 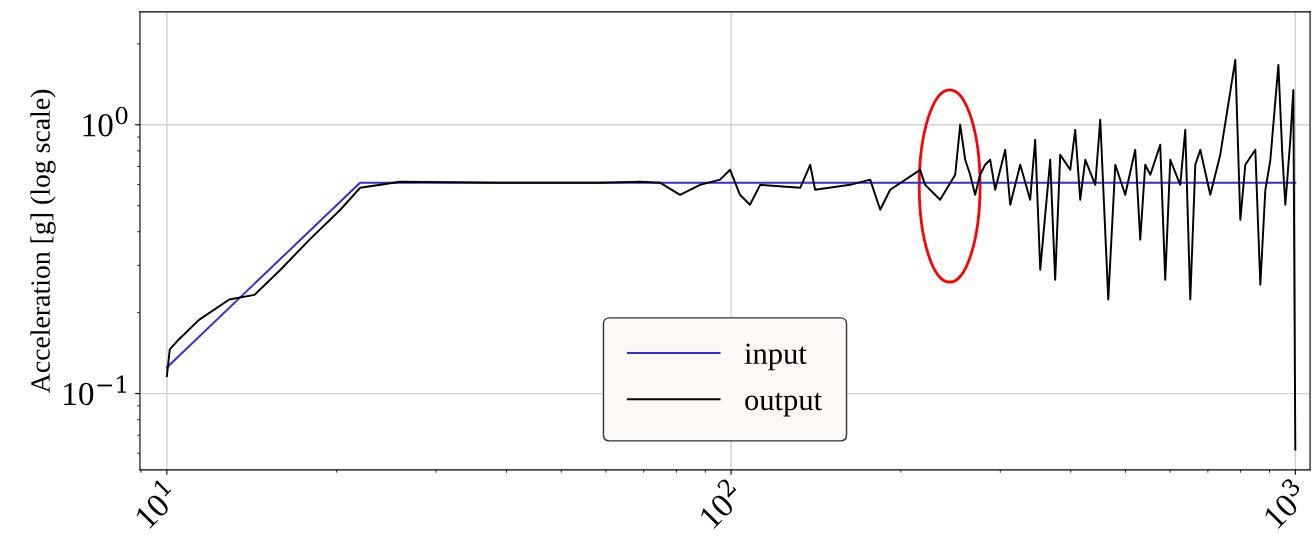 I want to click on y-tick-label: 10$^{−1}$, so click(x=95, y=390).